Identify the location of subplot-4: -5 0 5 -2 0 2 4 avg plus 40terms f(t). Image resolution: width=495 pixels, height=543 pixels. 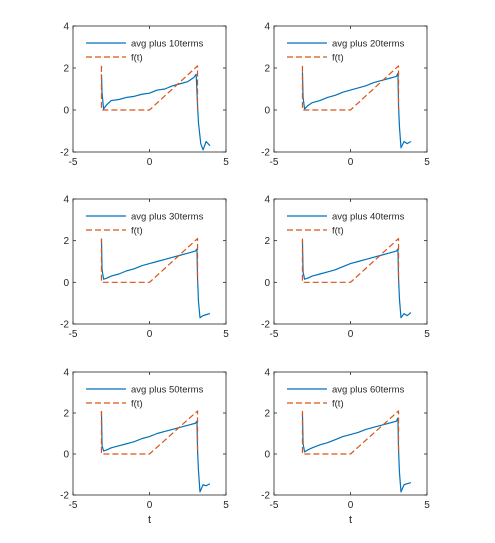
(345, 268).